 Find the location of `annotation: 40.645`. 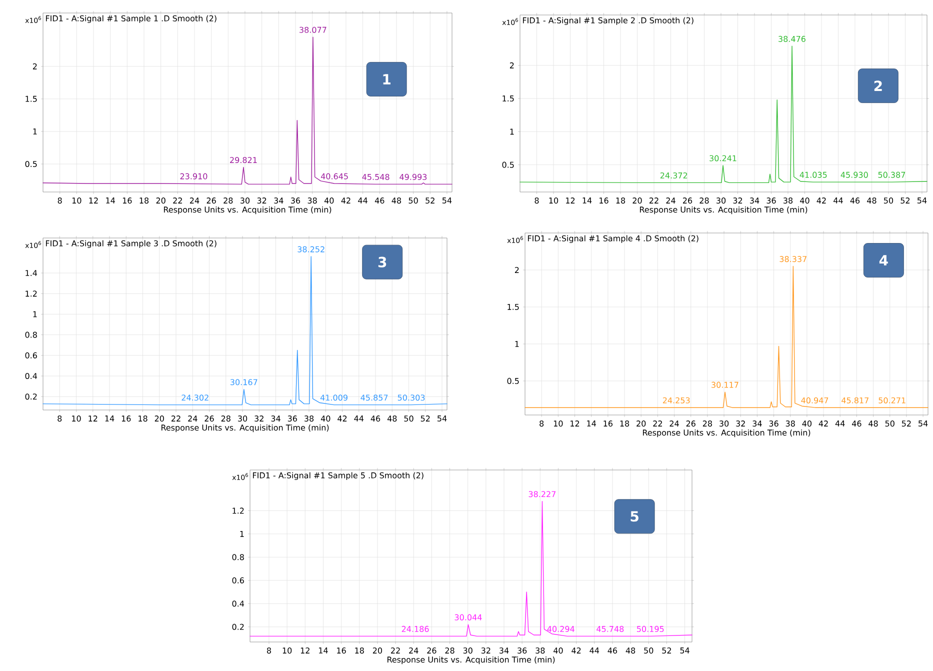

annotation: 40.645 is located at coordinates (334, 176).